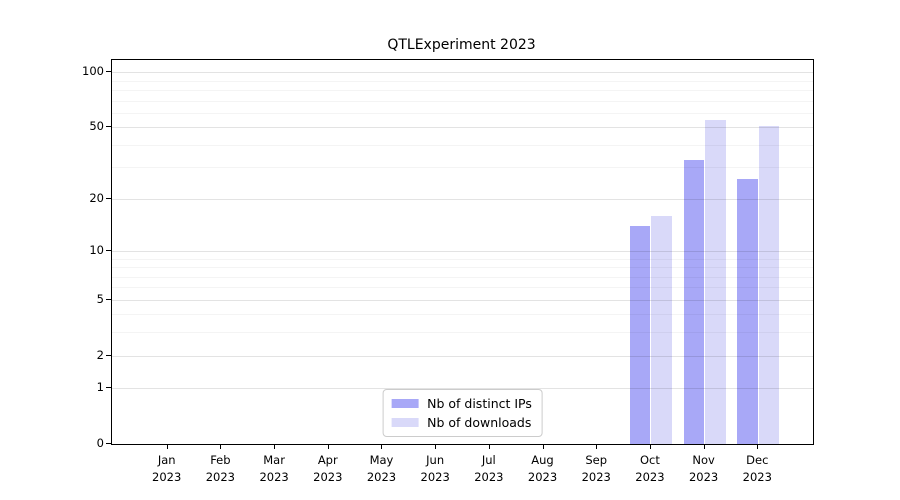 The image size is (900, 500). I want to click on x-tick-mark-feb, so click(221, 446).